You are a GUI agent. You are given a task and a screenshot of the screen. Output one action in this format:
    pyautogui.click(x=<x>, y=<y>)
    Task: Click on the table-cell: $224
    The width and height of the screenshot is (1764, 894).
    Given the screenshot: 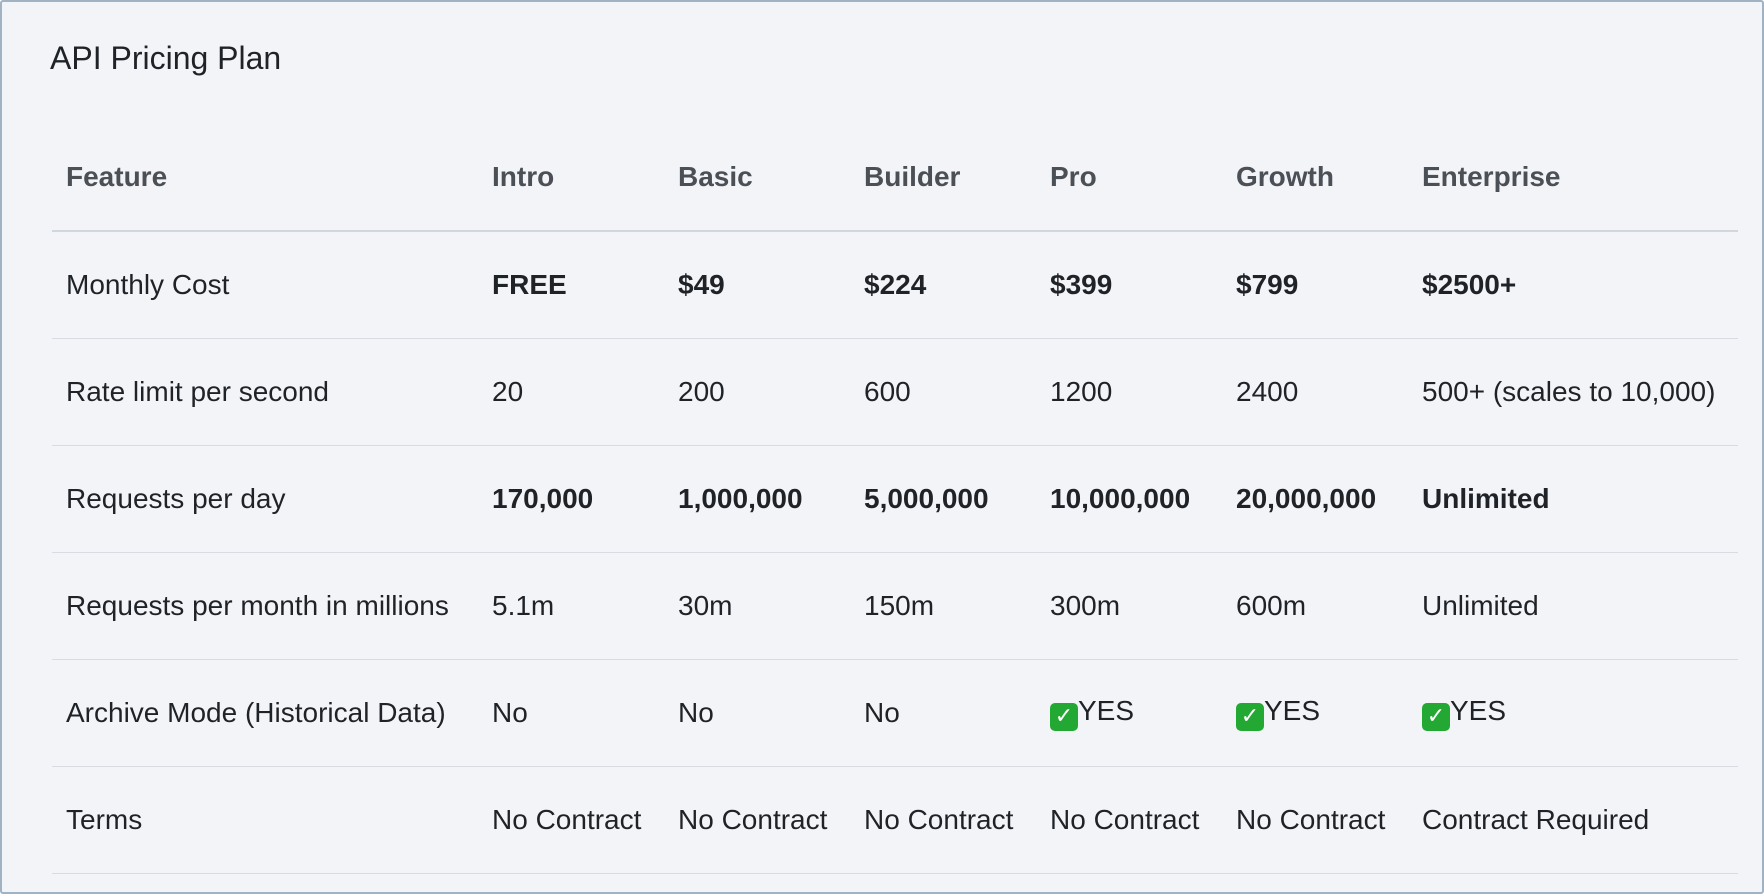 What is the action you would take?
    pyautogui.click(x=943, y=285)
    